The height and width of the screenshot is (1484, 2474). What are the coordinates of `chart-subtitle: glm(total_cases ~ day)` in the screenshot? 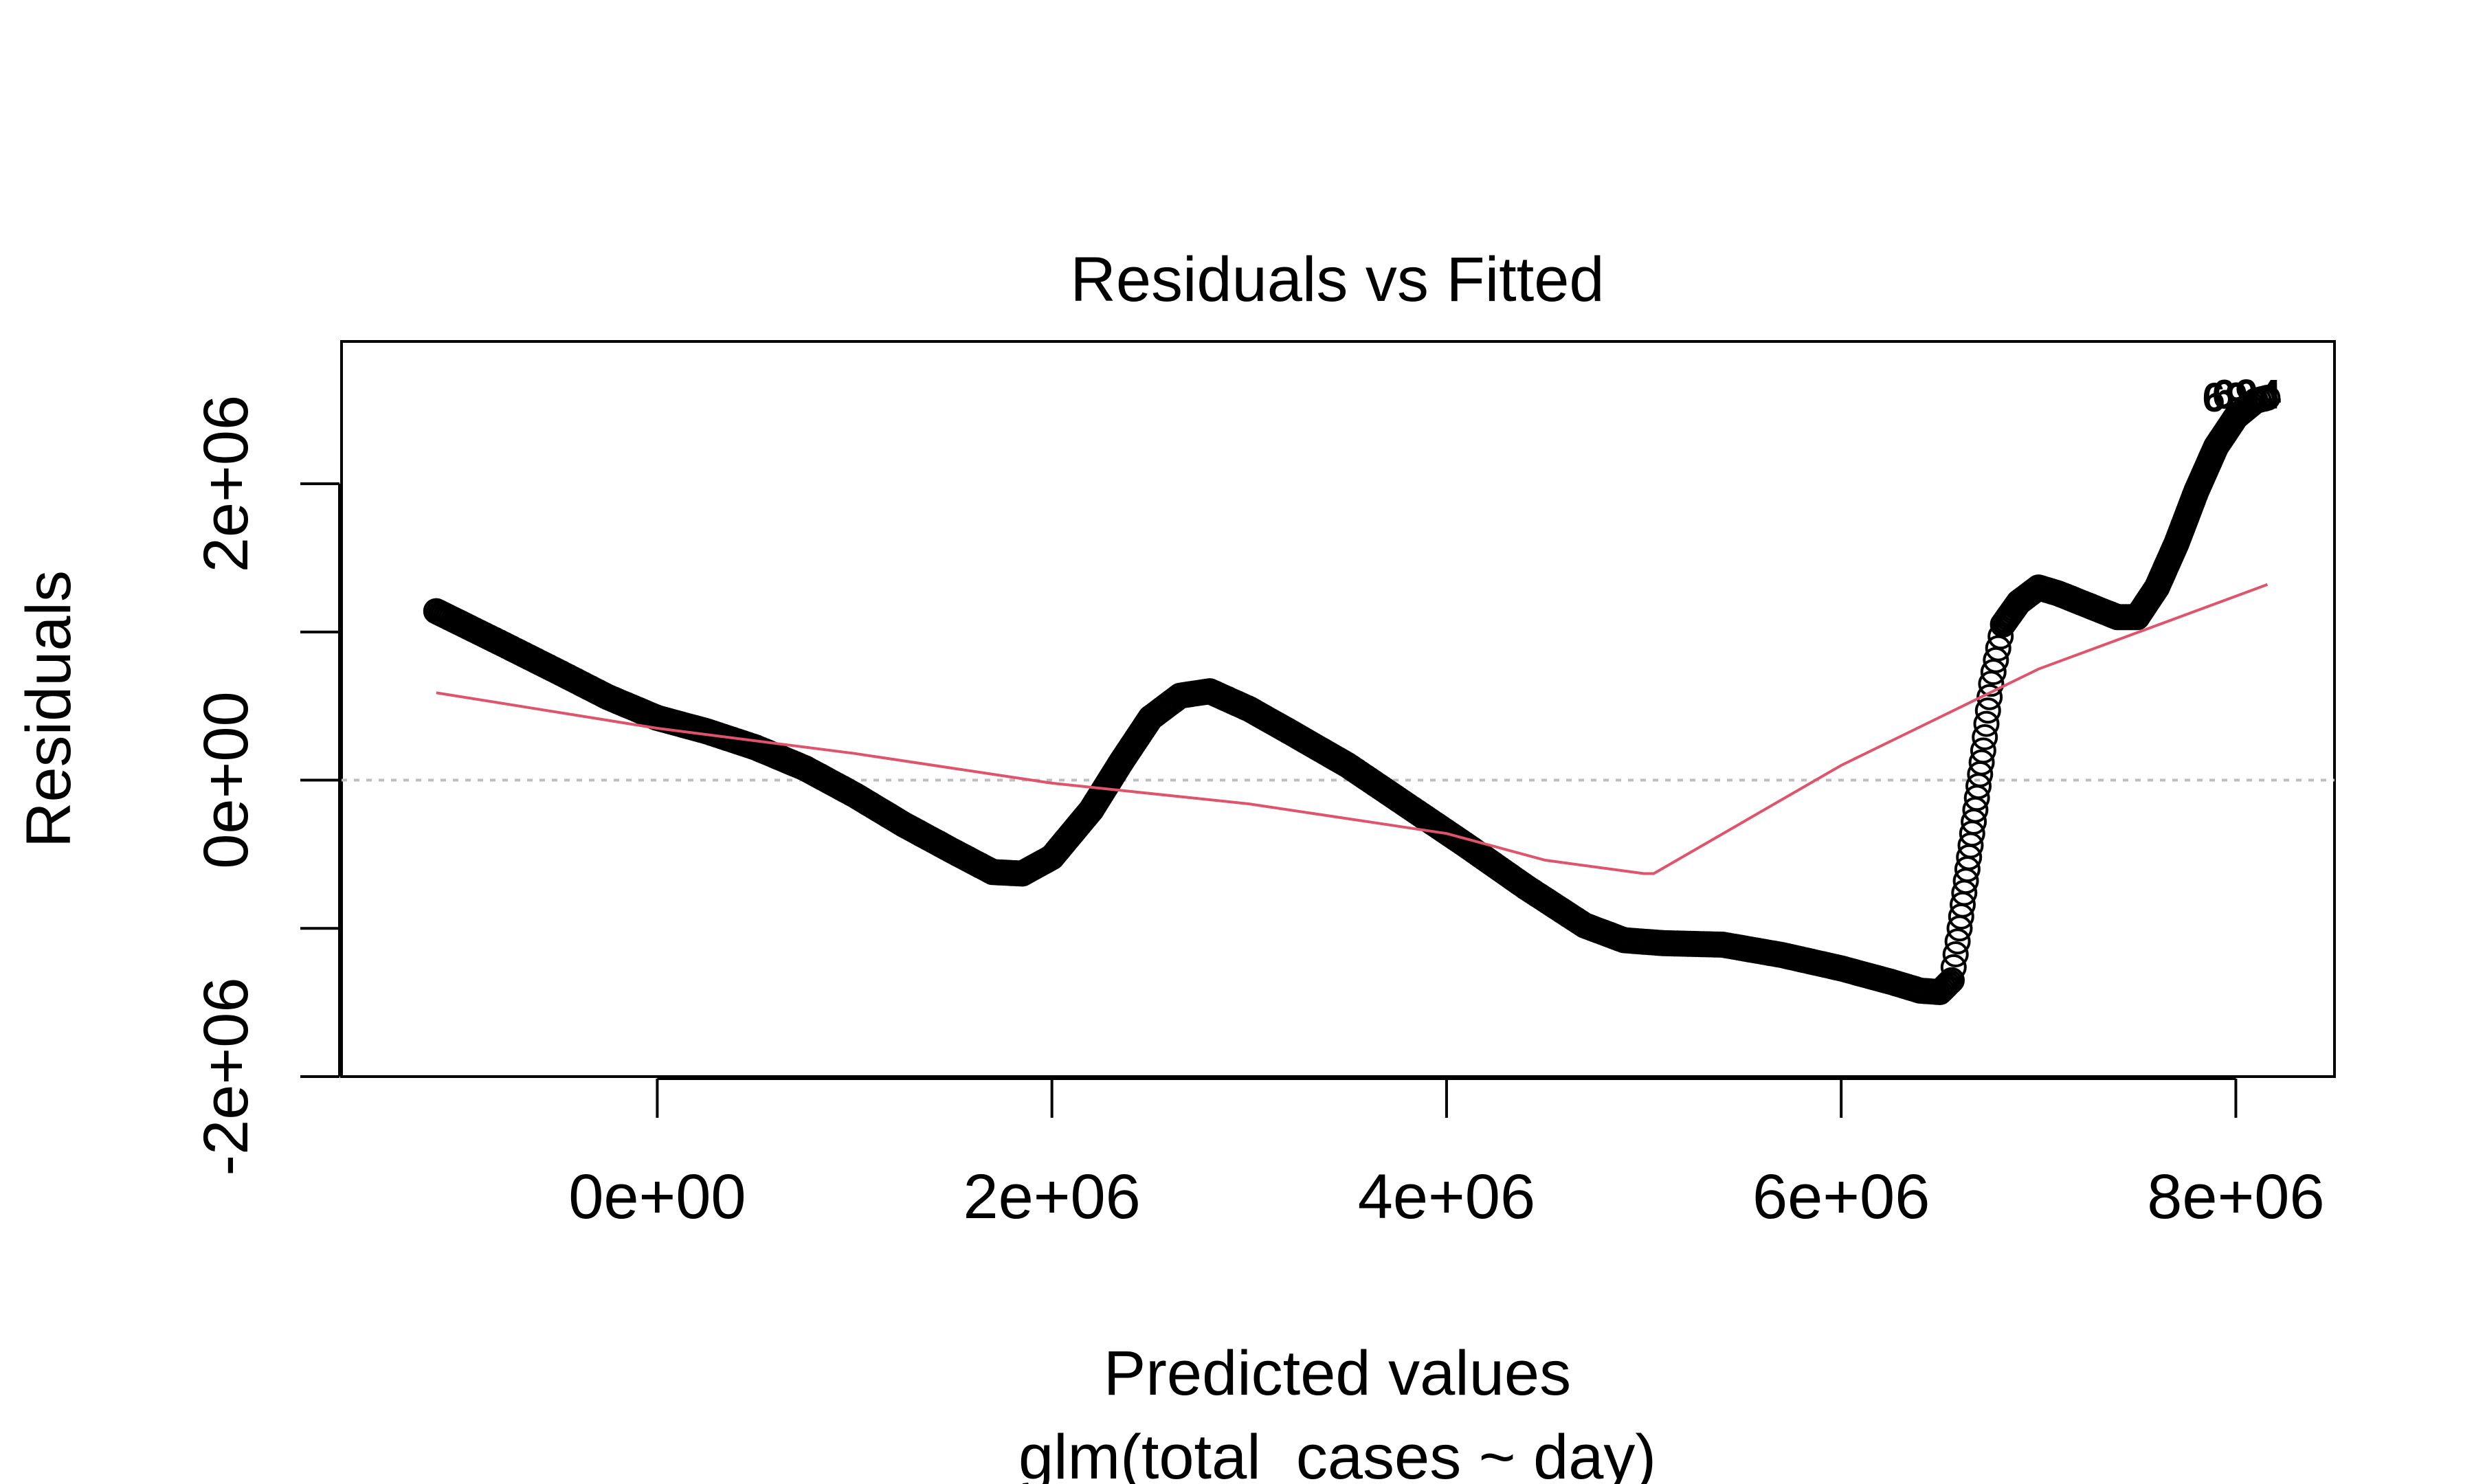 It's located at (1337, 1453).